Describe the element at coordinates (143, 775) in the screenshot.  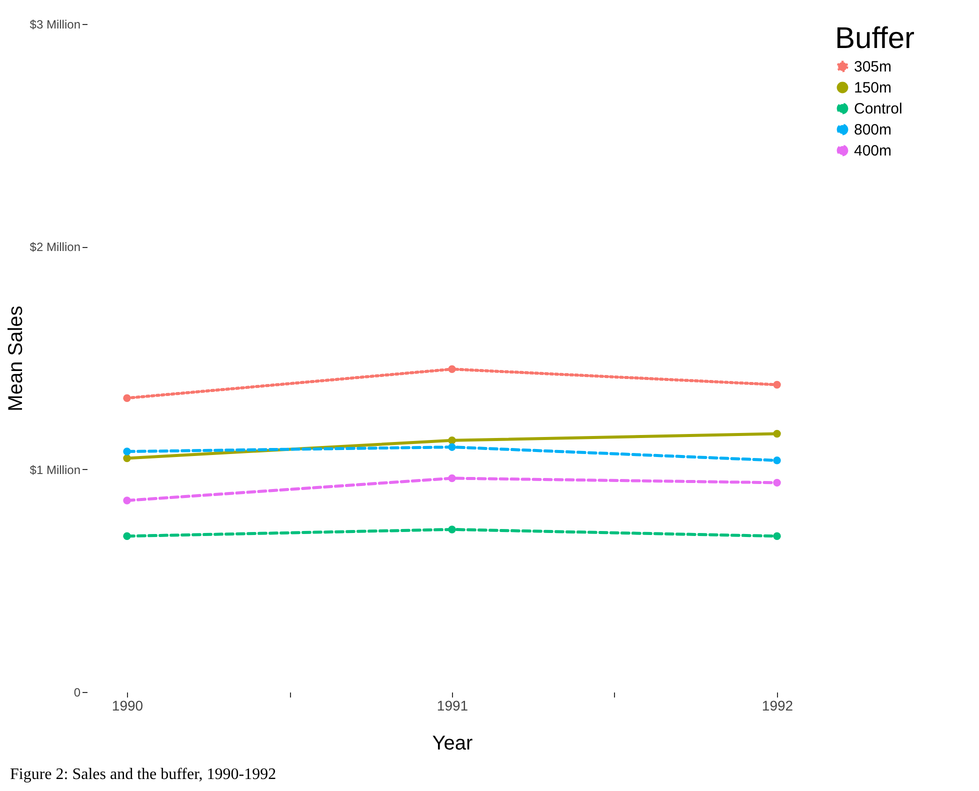
I see `caption: Figure 2: Sales and the buffer, 1990-1992` at that location.